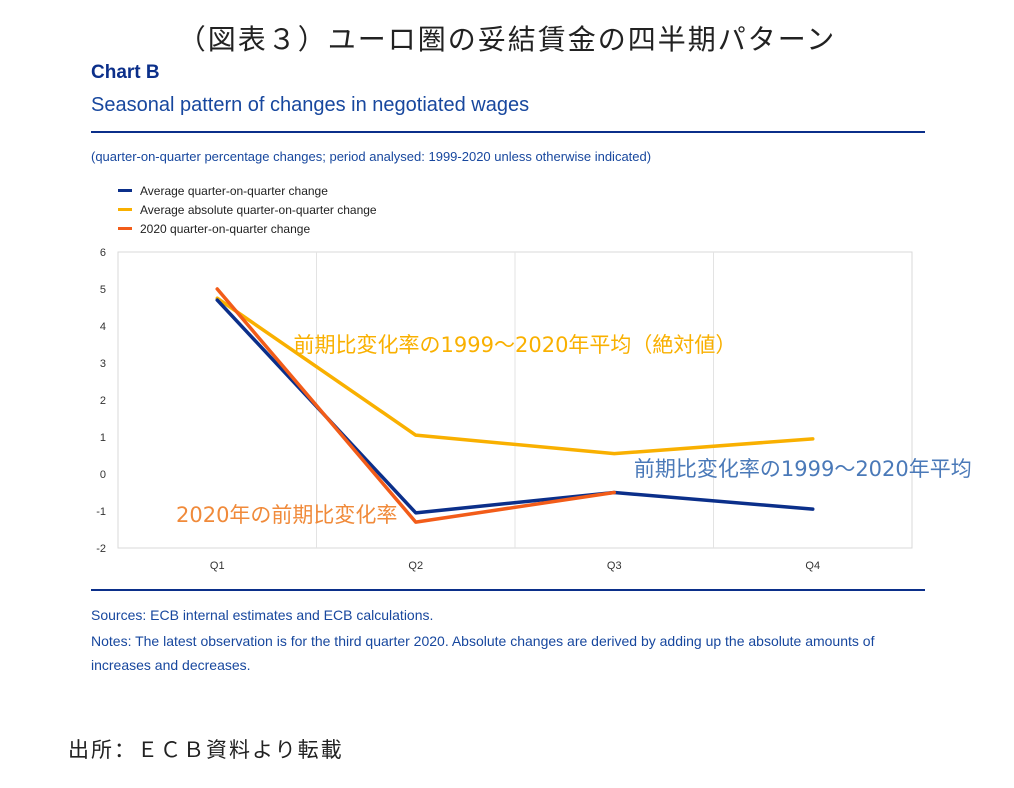  I want to click on legend-label-avg: Average quarter-on-quarter change, so click(234, 190).